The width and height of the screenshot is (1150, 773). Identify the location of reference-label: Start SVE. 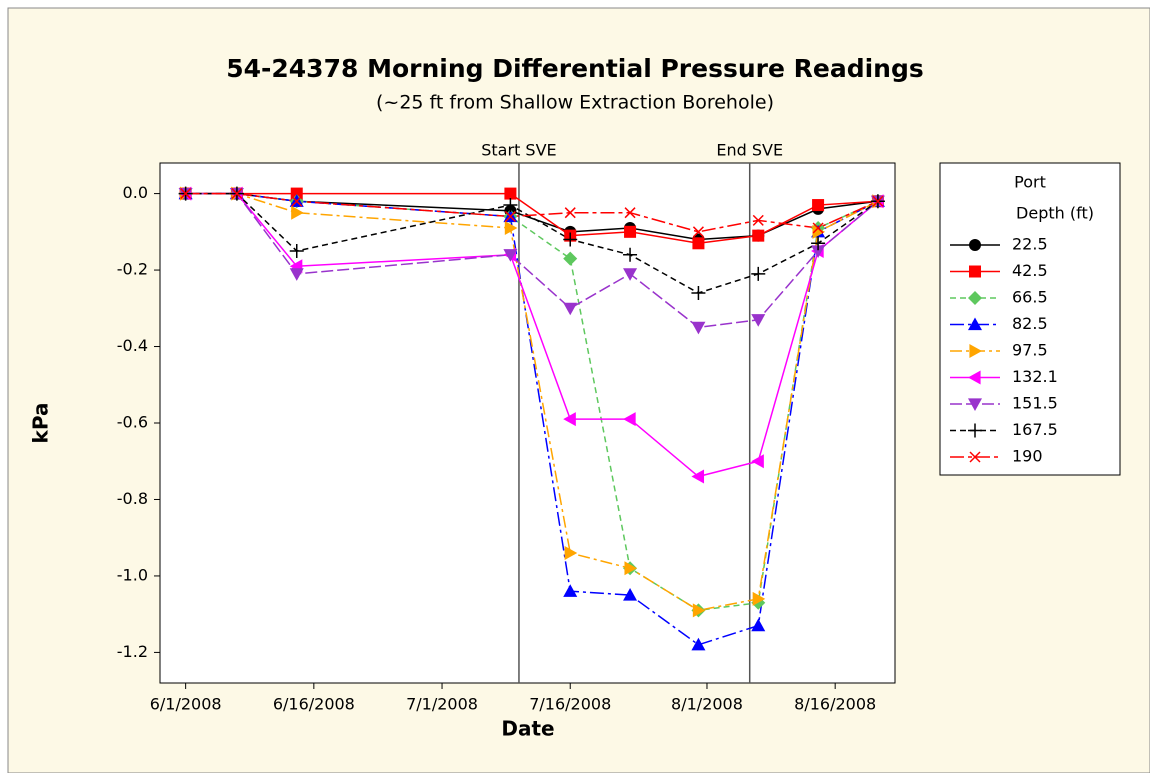
(518, 150).